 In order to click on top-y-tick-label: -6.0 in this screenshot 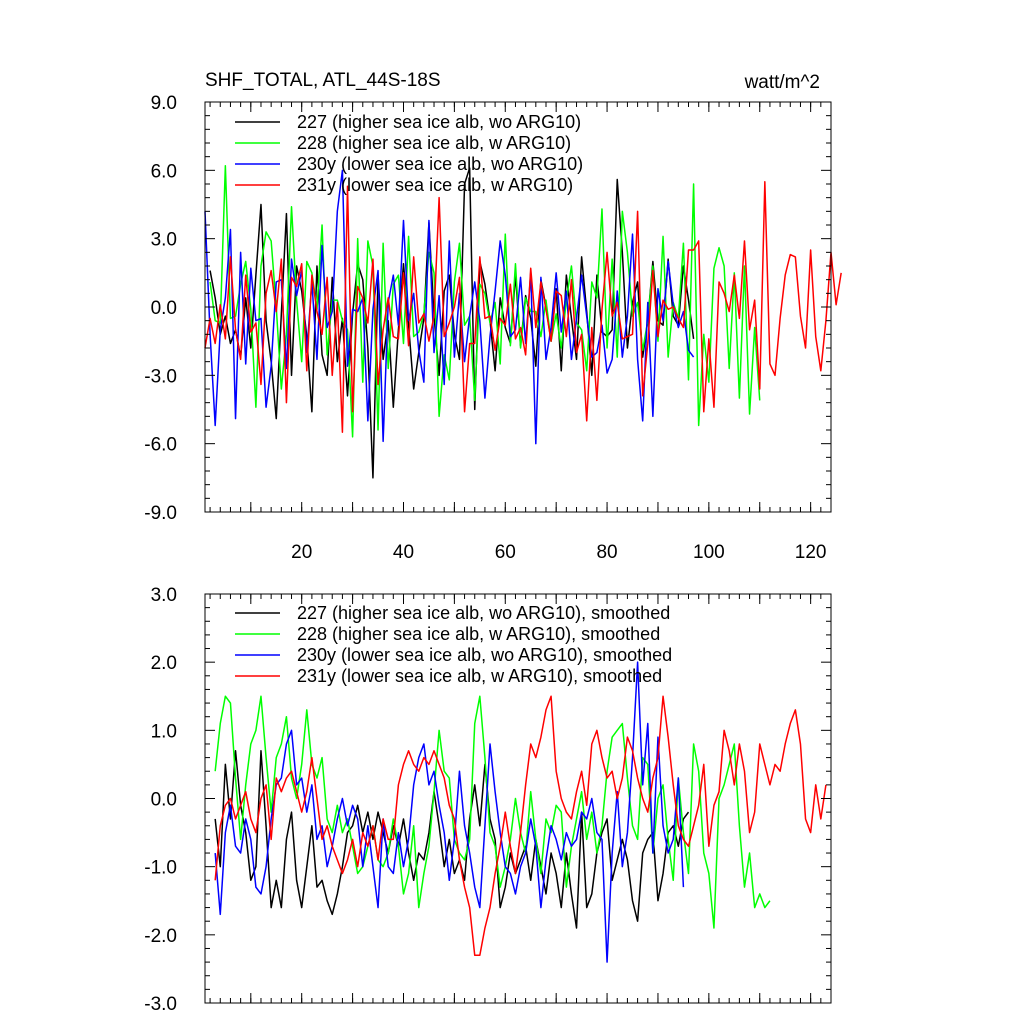, I will do `click(160, 445)`.